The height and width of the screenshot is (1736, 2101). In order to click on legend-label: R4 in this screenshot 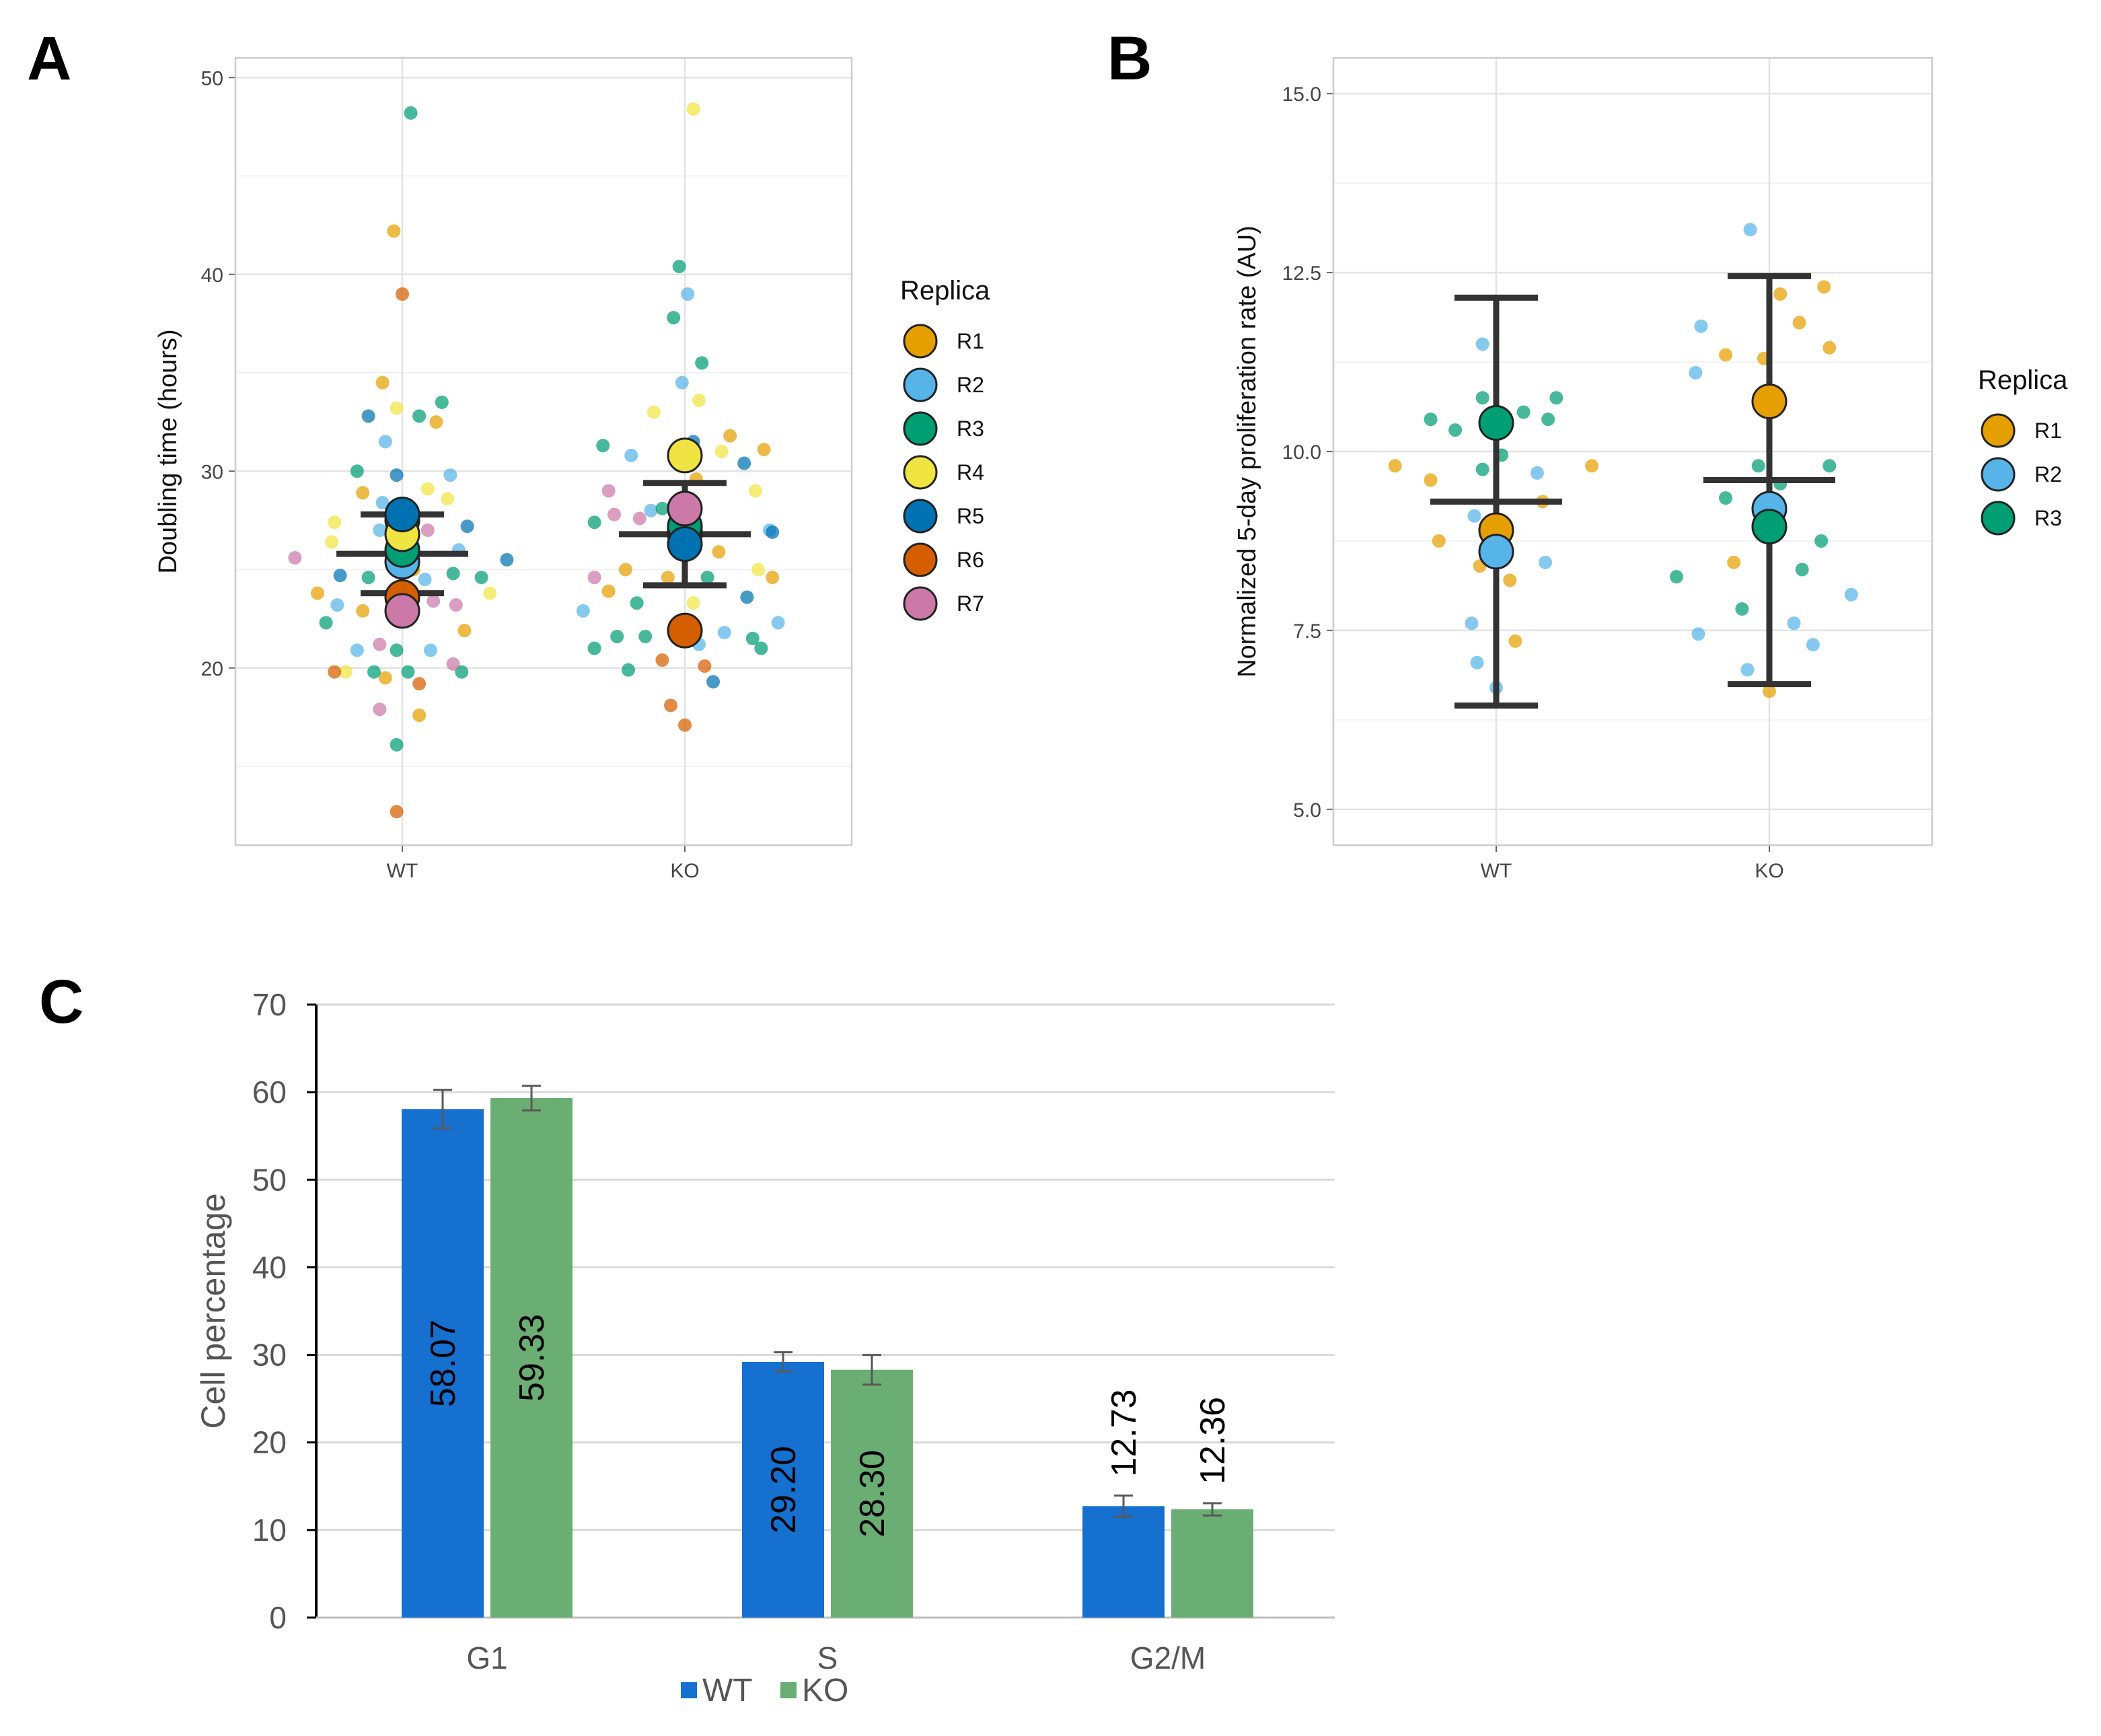, I will do `click(971, 472)`.